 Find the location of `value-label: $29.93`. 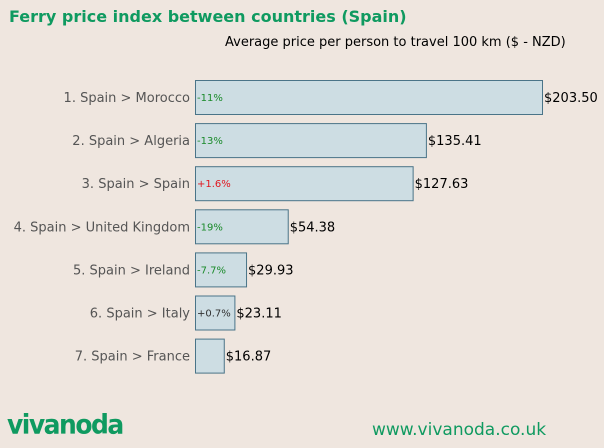

value-label: $29.93 is located at coordinates (271, 270).